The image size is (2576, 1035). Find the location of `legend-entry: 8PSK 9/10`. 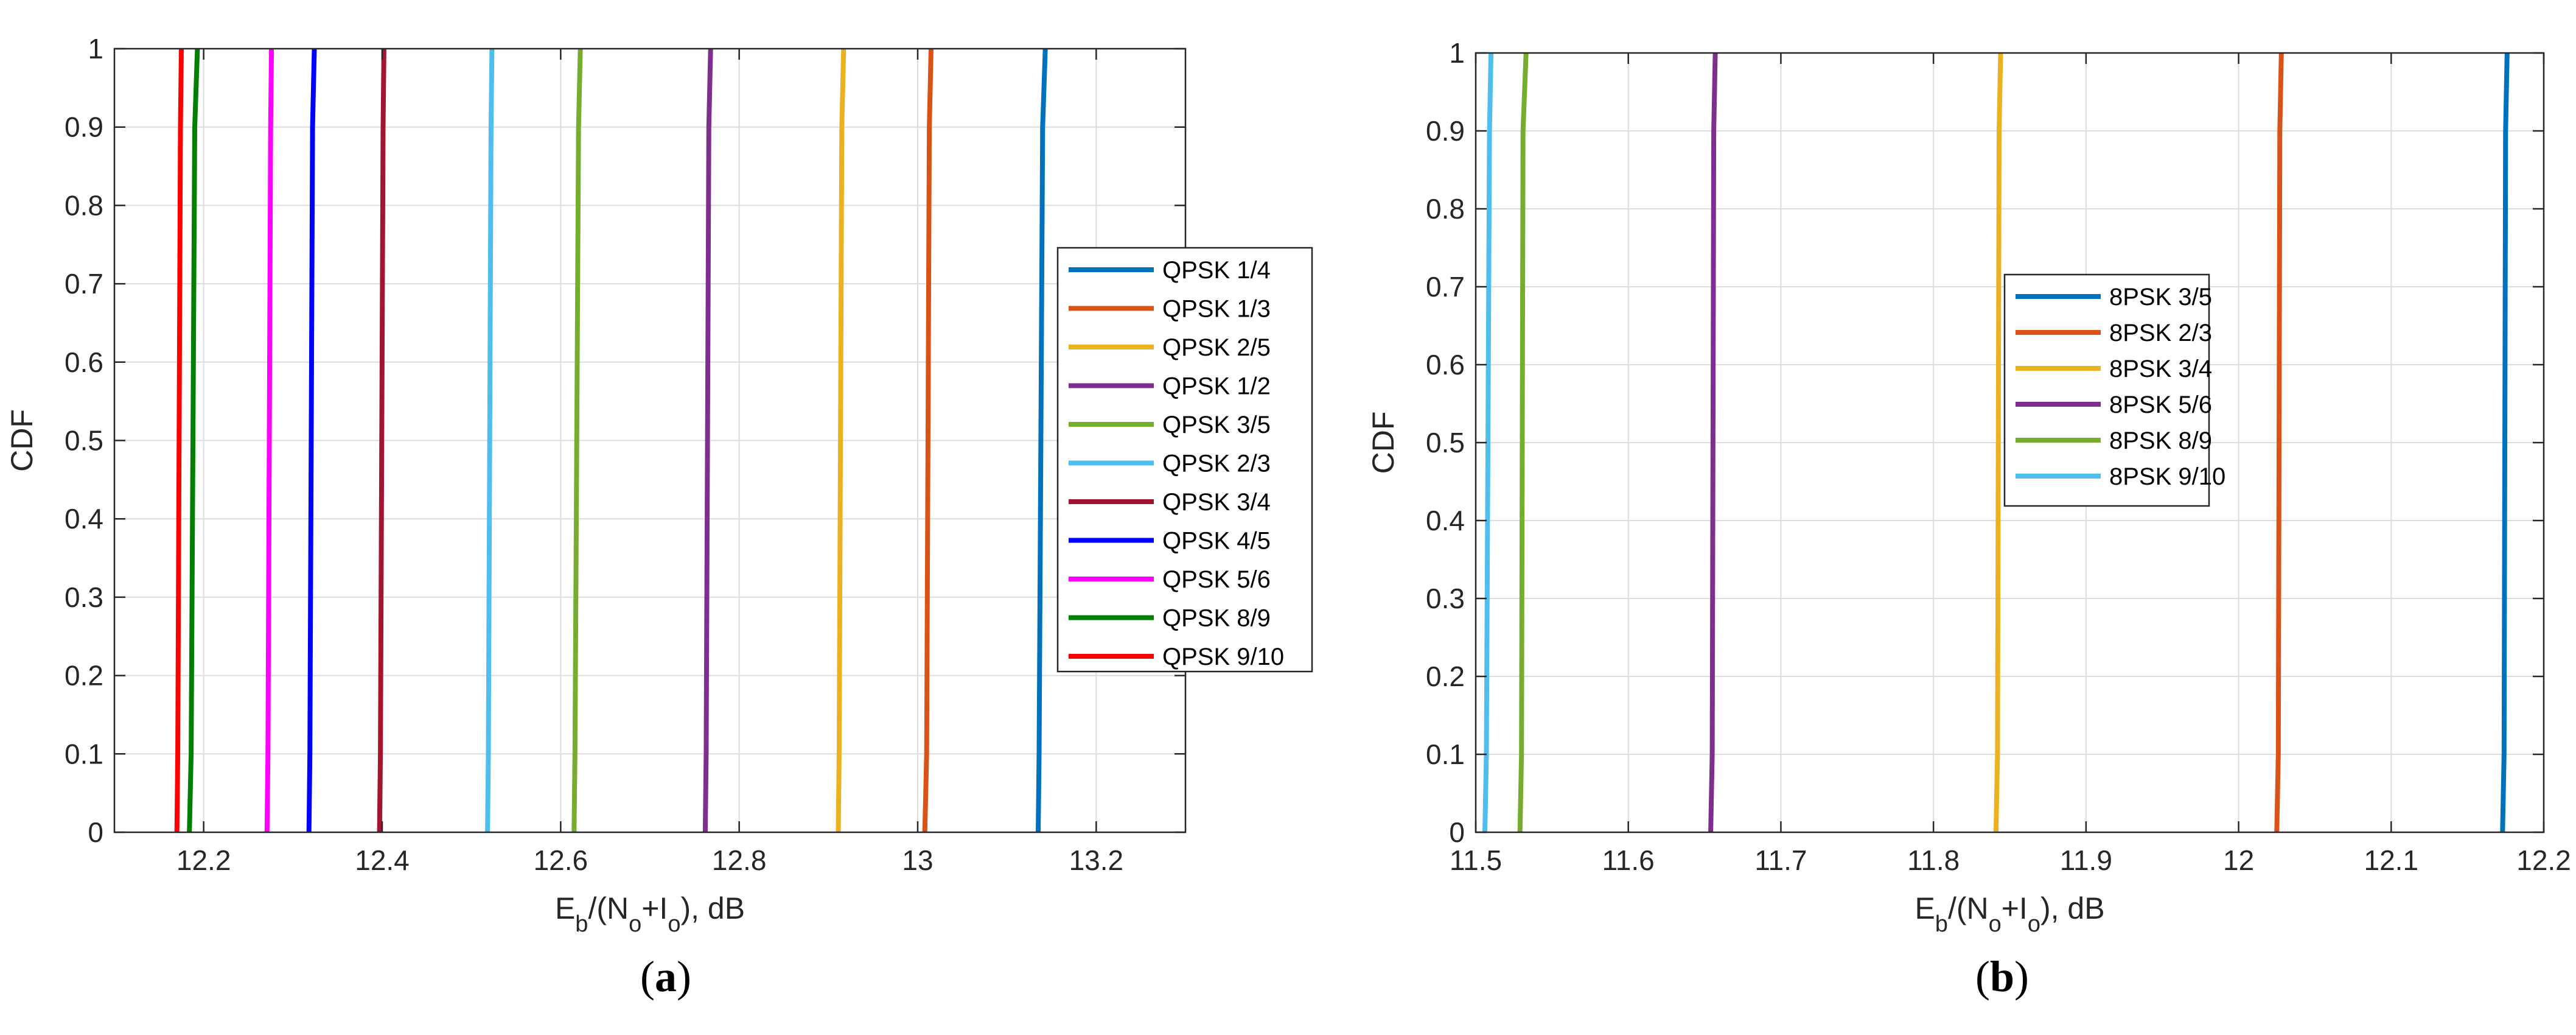

legend-entry: 8PSK 9/10 is located at coordinates (2167, 476).